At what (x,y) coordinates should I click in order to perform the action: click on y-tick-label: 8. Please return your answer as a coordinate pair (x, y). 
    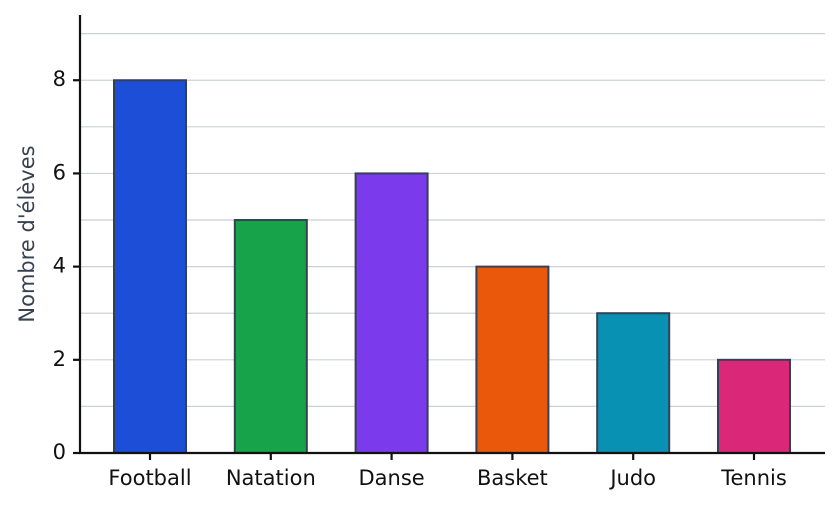
    Looking at the image, I should click on (59, 79).